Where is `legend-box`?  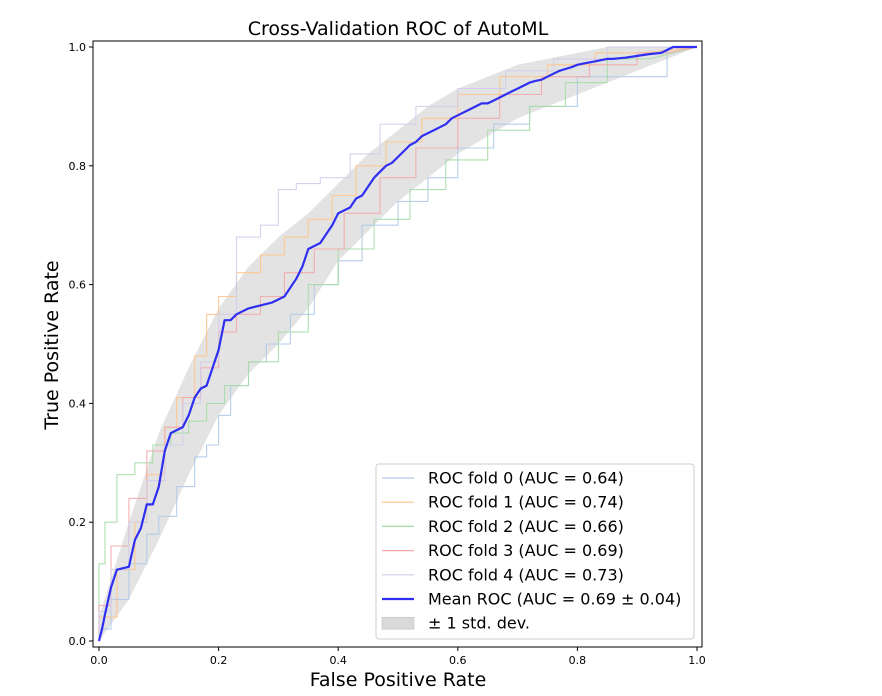
legend-box is located at coordinates (535, 551).